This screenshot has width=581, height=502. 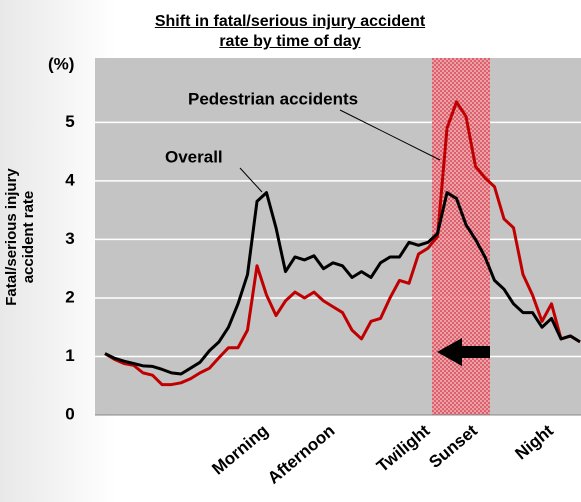 What do you see at coordinates (69, 296) in the screenshot?
I see `y-tick-label: 2` at bounding box center [69, 296].